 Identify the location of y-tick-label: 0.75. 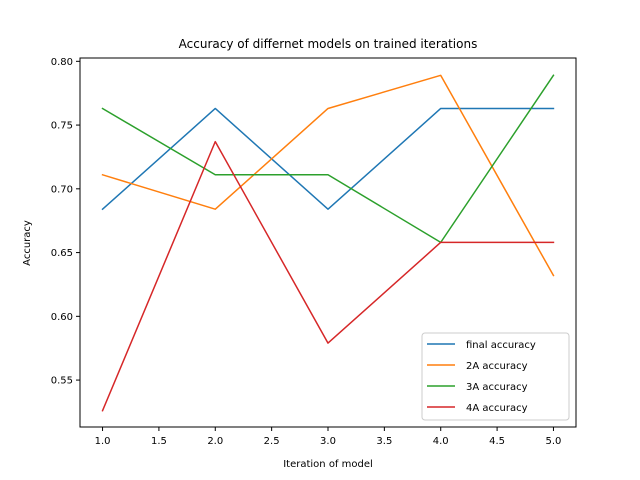
(62, 126).